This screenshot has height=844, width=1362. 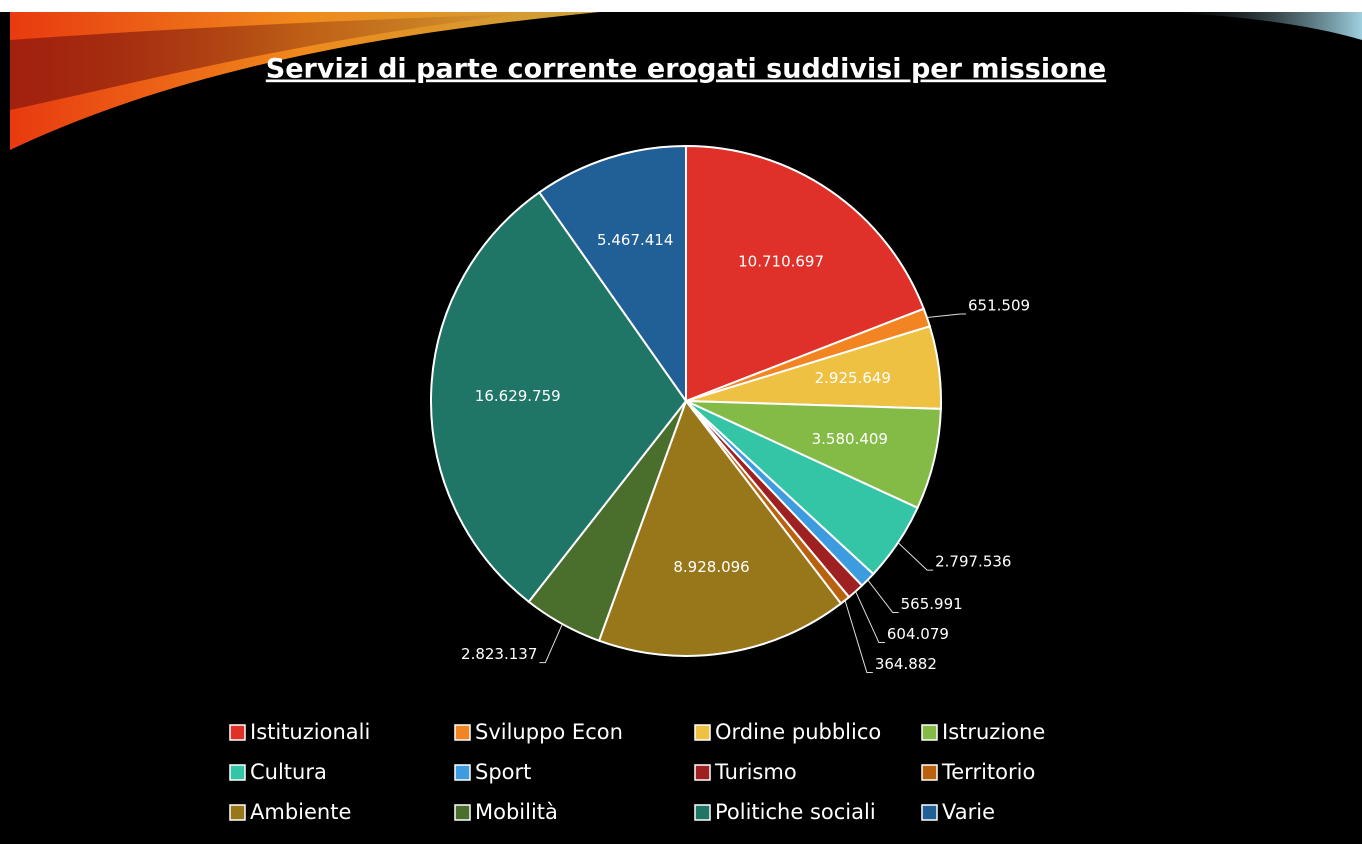 What do you see at coordinates (300, 812) in the screenshot?
I see `legend-label: Ambiente` at bounding box center [300, 812].